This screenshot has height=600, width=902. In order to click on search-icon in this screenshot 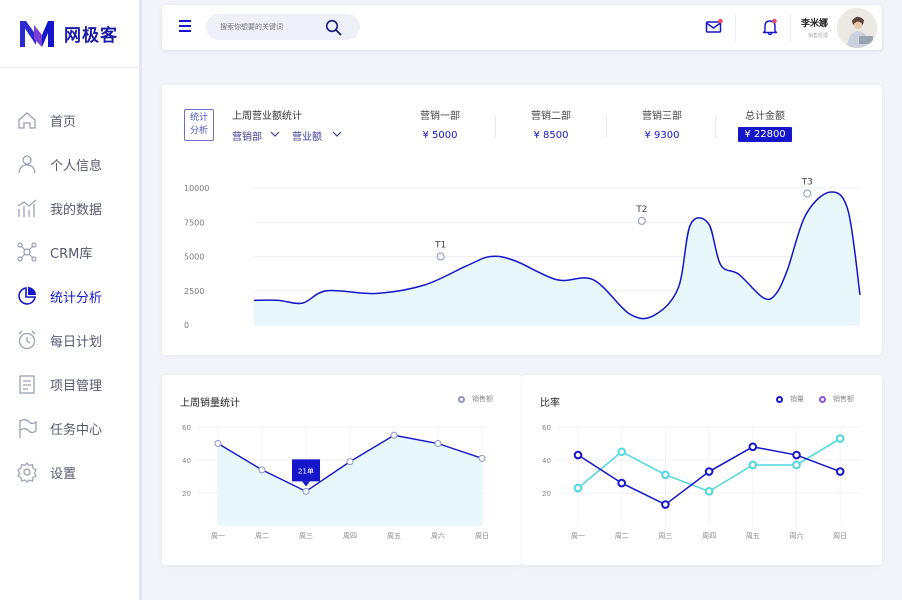, I will do `click(333, 27)`.